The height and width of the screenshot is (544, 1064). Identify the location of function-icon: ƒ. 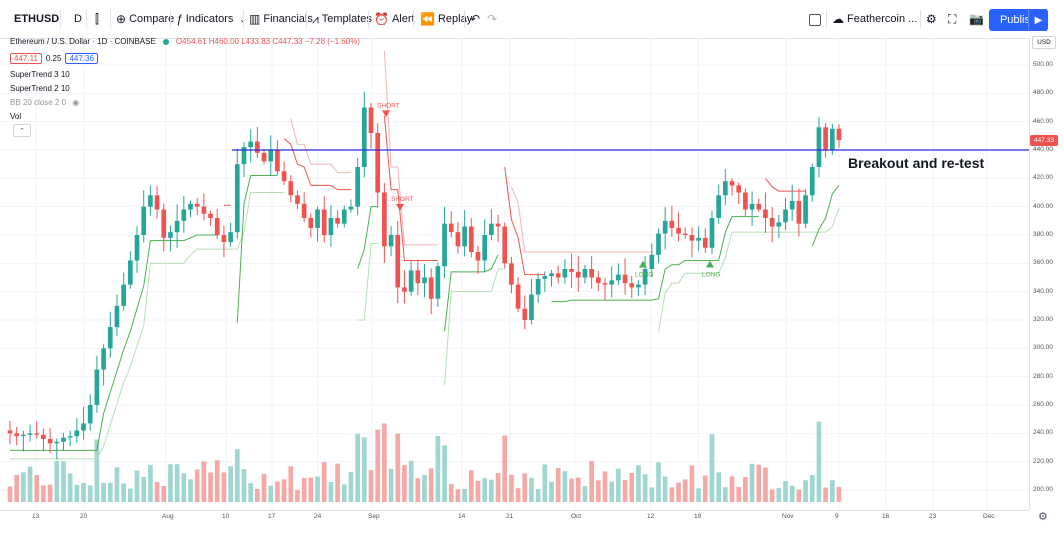
(179, 19).